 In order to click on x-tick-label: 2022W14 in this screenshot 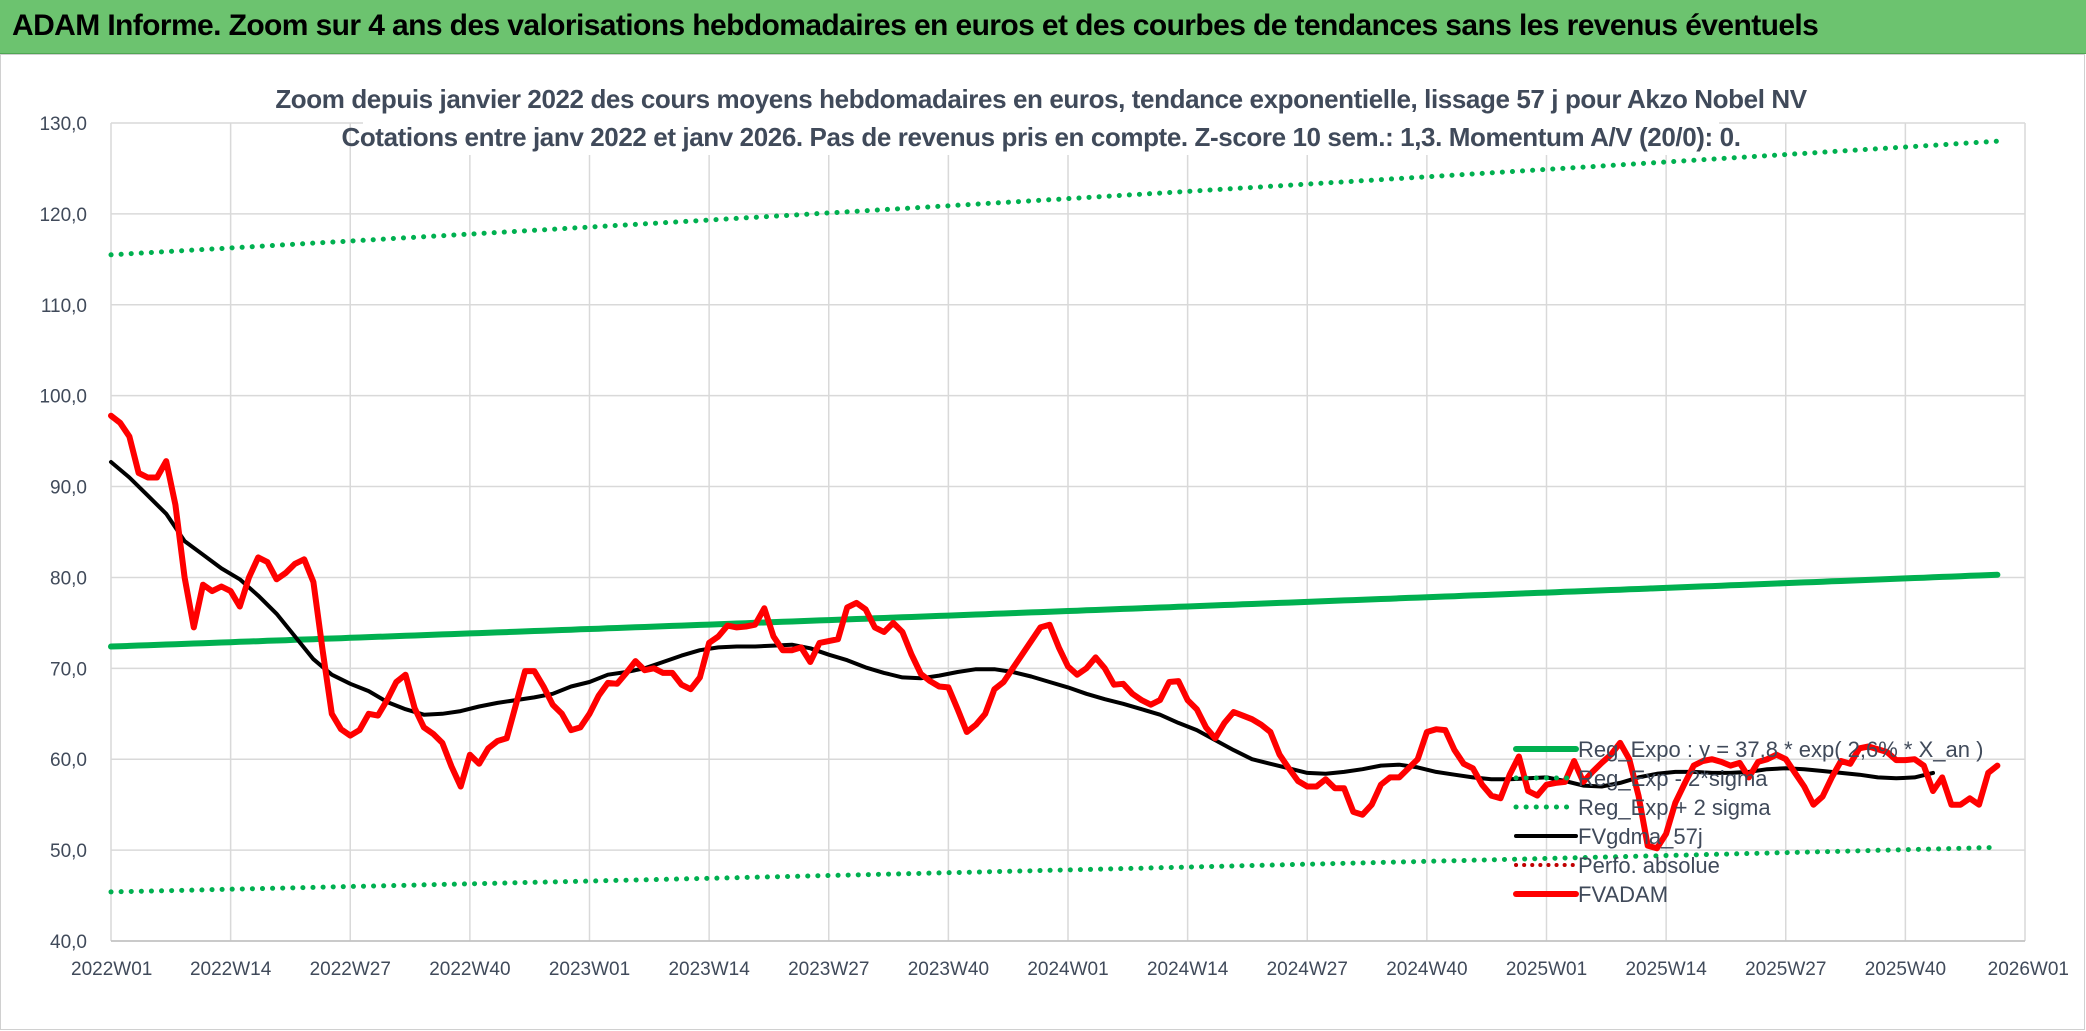, I will do `click(231, 969)`.